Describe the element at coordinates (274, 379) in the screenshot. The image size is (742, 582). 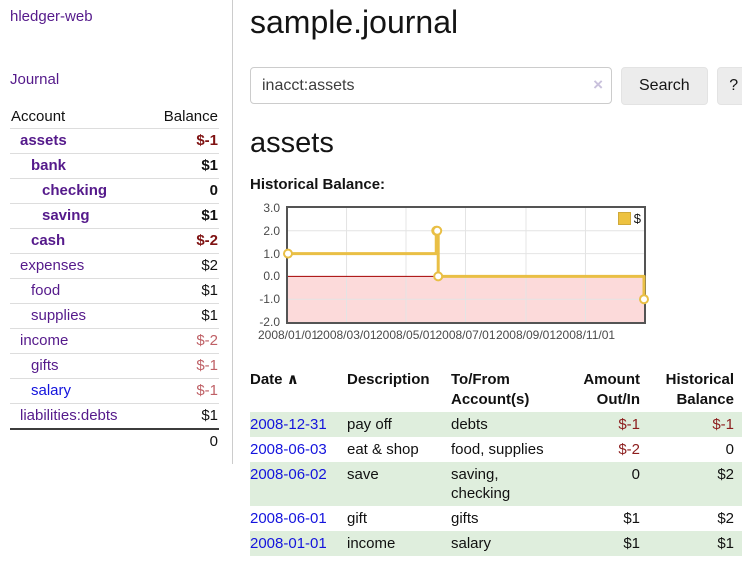
I see `register-column-header: Date ∧` at that location.